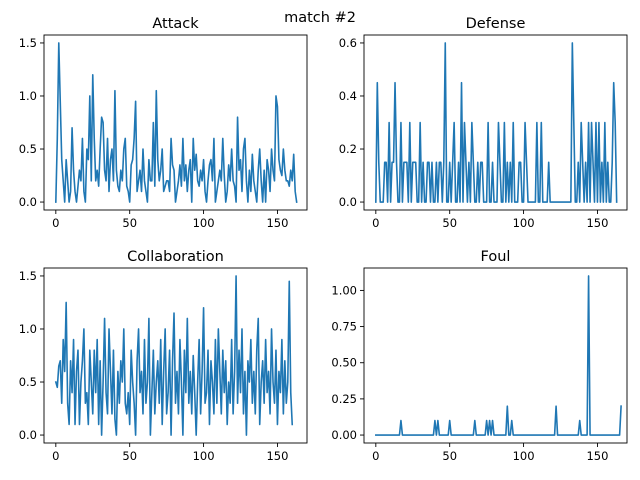 Image resolution: width=640 pixels, height=480 pixels. I want to click on y-tick-label: 0.00, so click(344, 435).